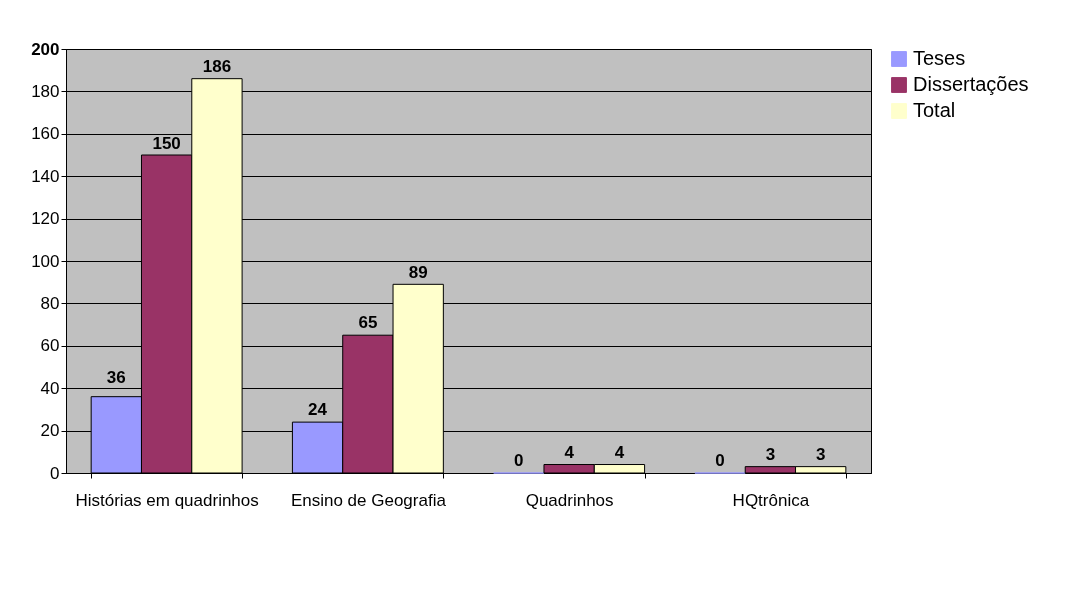 Image resolution: width=1072 pixels, height=589 pixels. What do you see at coordinates (939, 58) in the screenshot?
I see `legend-label: Teses` at bounding box center [939, 58].